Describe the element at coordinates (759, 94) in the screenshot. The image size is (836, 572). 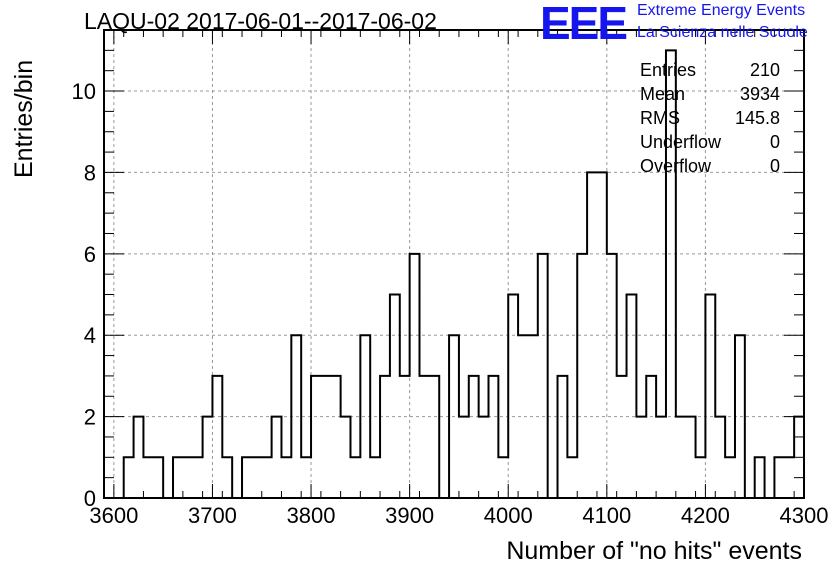
I see `stat-value: 3934` at that location.